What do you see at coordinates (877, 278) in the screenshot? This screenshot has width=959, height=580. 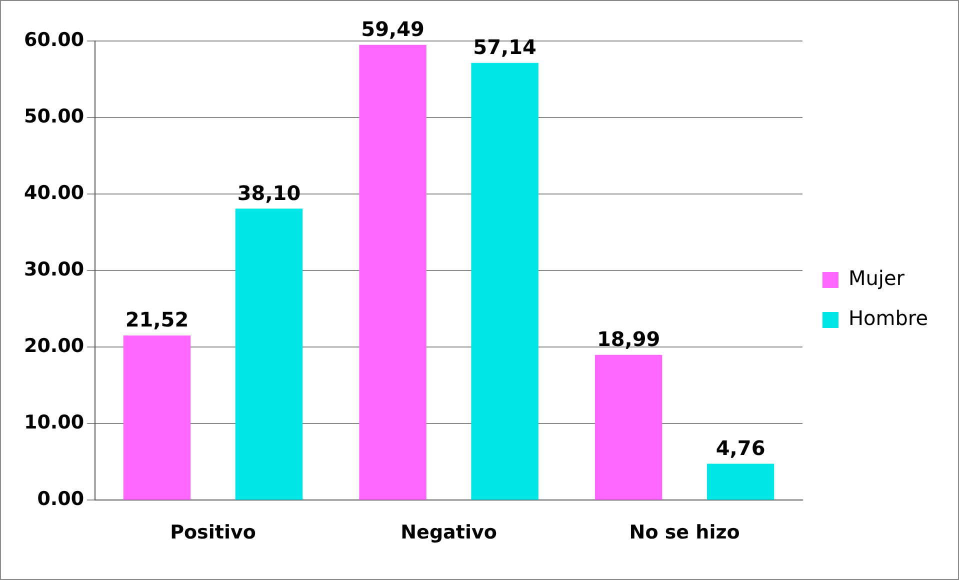 I see `legend-label: Mujer` at bounding box center [877, 278].